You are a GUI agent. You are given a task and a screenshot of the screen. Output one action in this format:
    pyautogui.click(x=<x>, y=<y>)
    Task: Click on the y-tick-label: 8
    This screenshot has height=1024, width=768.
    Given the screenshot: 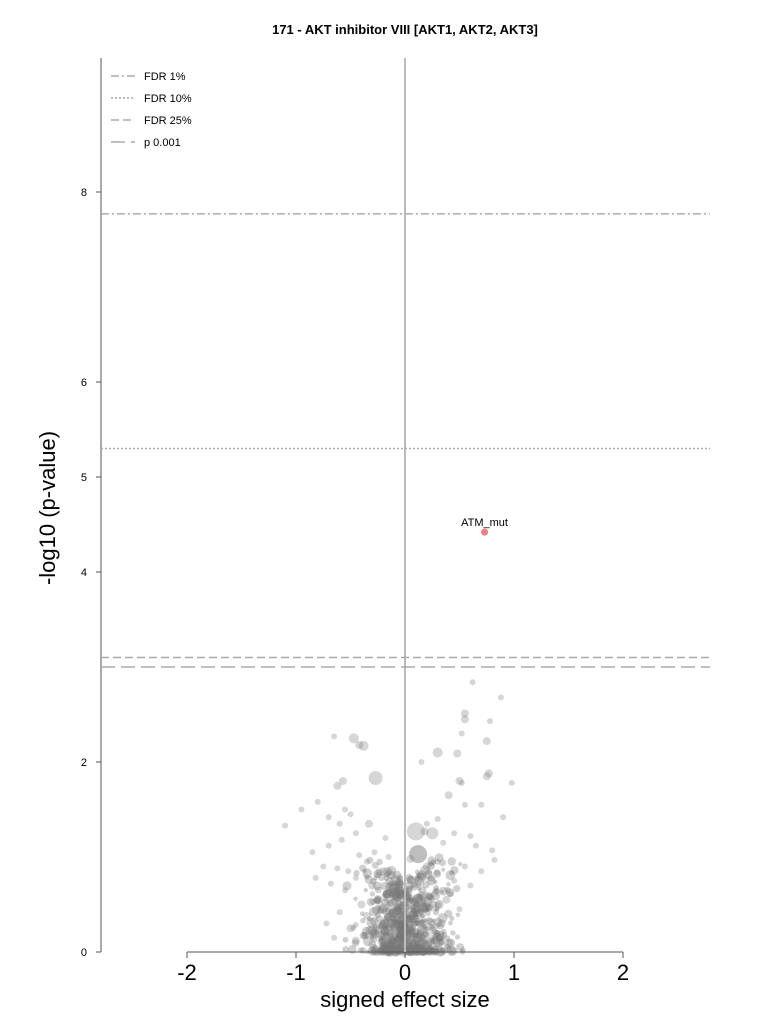 What is the action you would take?
    pyautogui.click(x=84, y=193)
    